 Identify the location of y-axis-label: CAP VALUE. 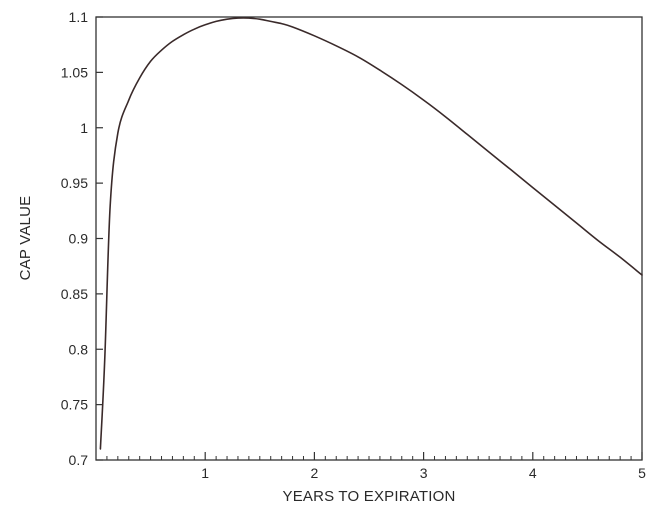
(25, 238).